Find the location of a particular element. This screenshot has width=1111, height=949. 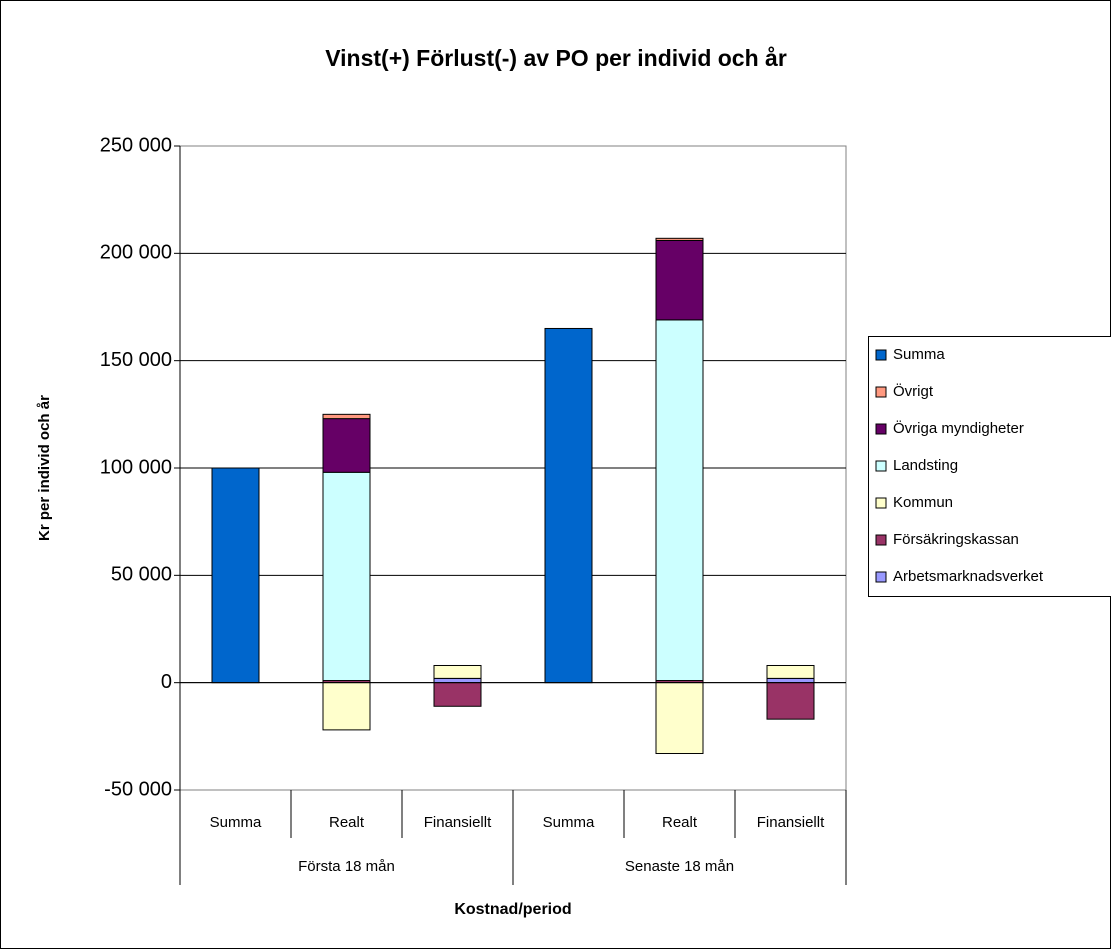

legend-label: Försäkringskassan is located at coordinates (956, 539).